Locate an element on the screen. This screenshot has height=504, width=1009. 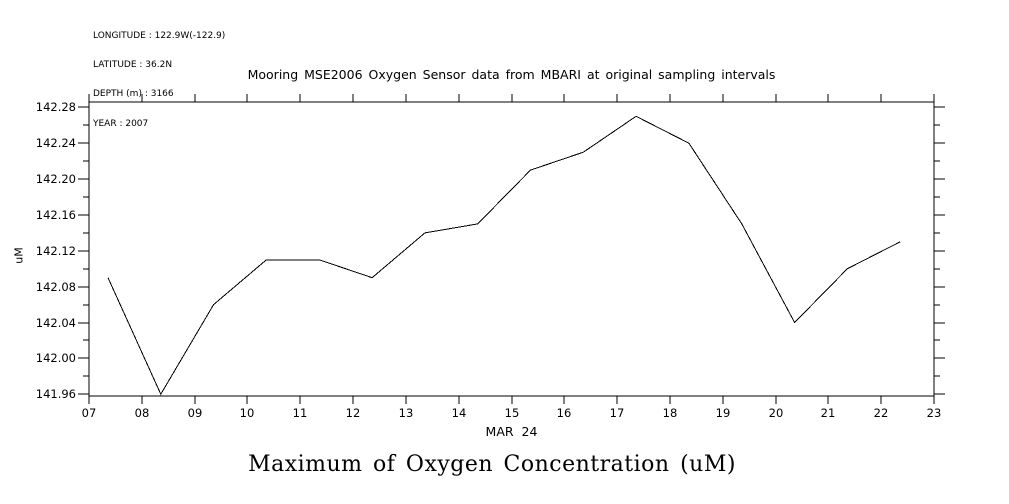
y-tick-label: 142.08 is located at coordinates (56, 287).